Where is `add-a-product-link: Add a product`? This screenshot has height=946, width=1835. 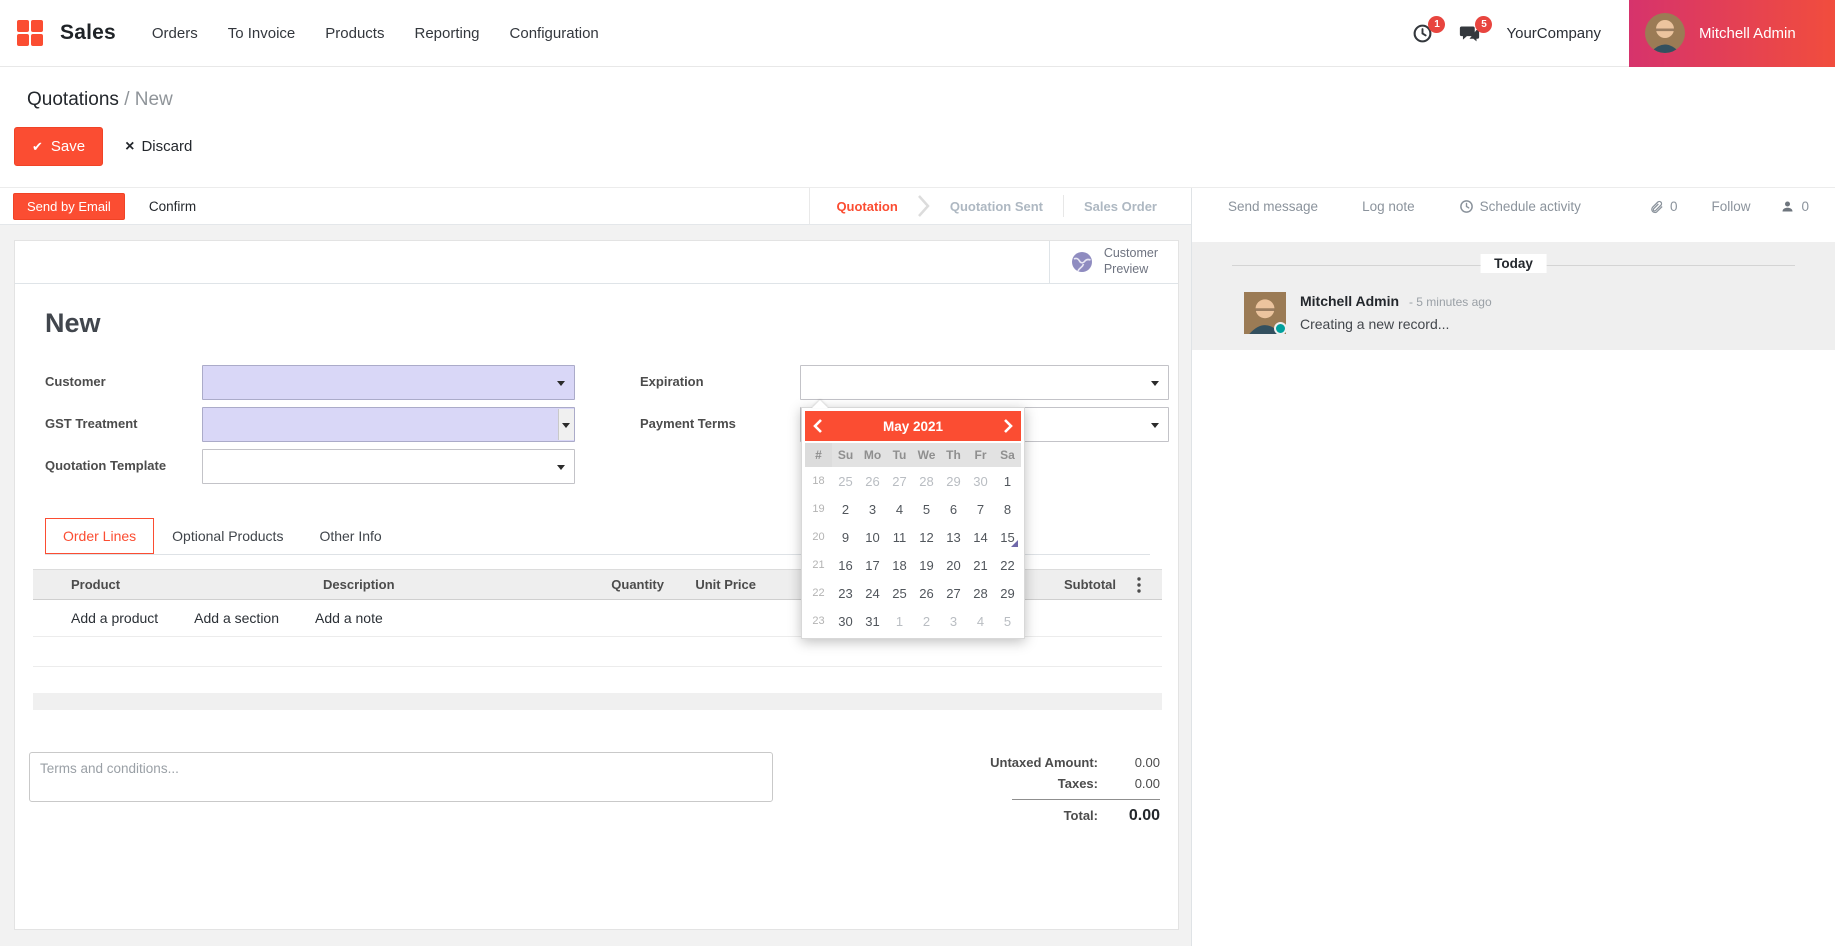
add-a-product-link: Add a product is located at coordinates (115, 618).